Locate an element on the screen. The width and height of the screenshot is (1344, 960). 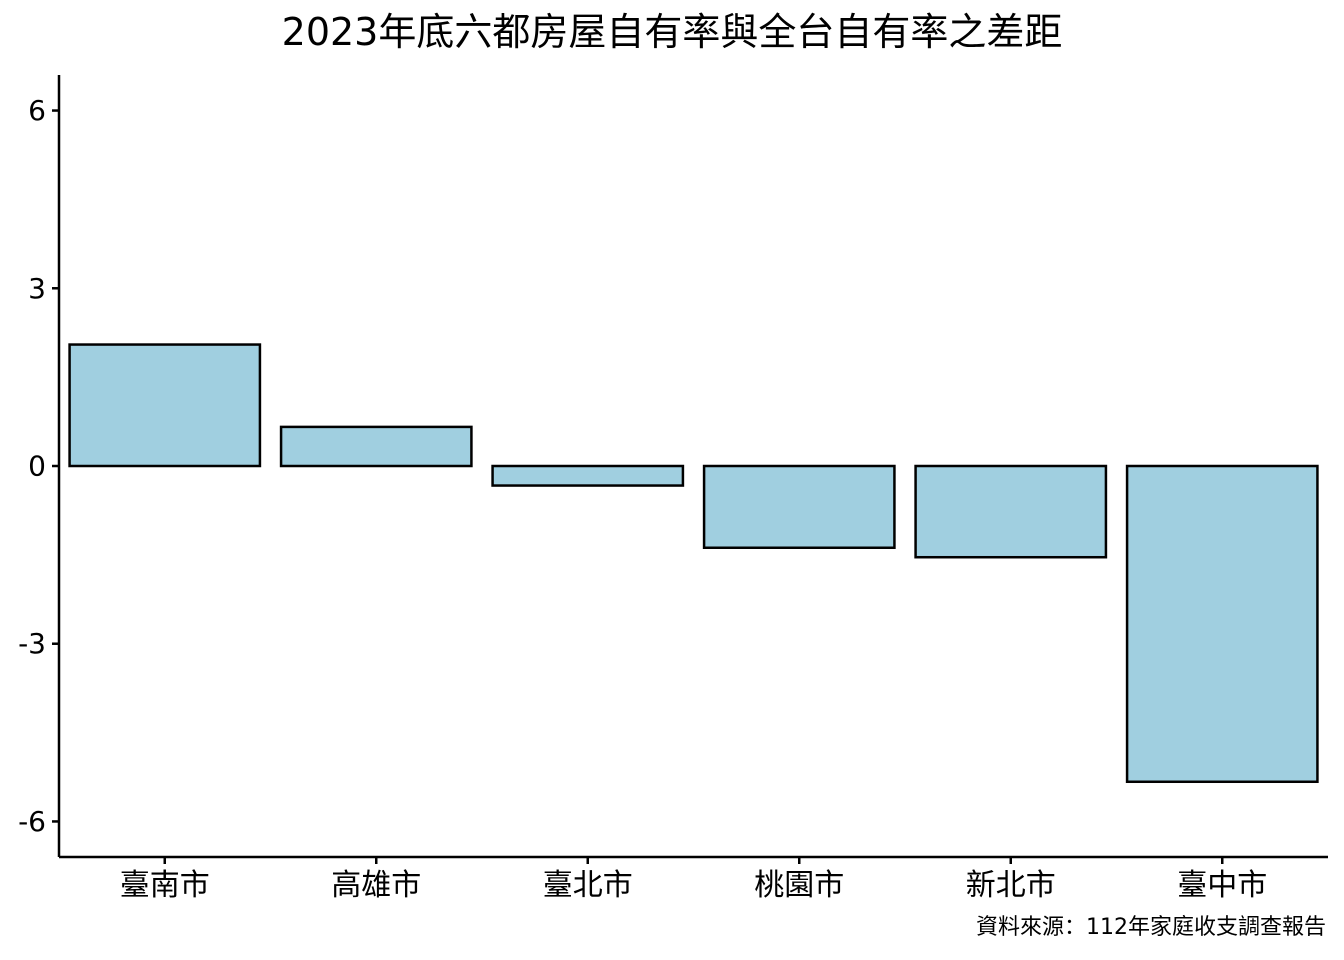
y-tick-label: 6 is located at coordinates (37, 110).